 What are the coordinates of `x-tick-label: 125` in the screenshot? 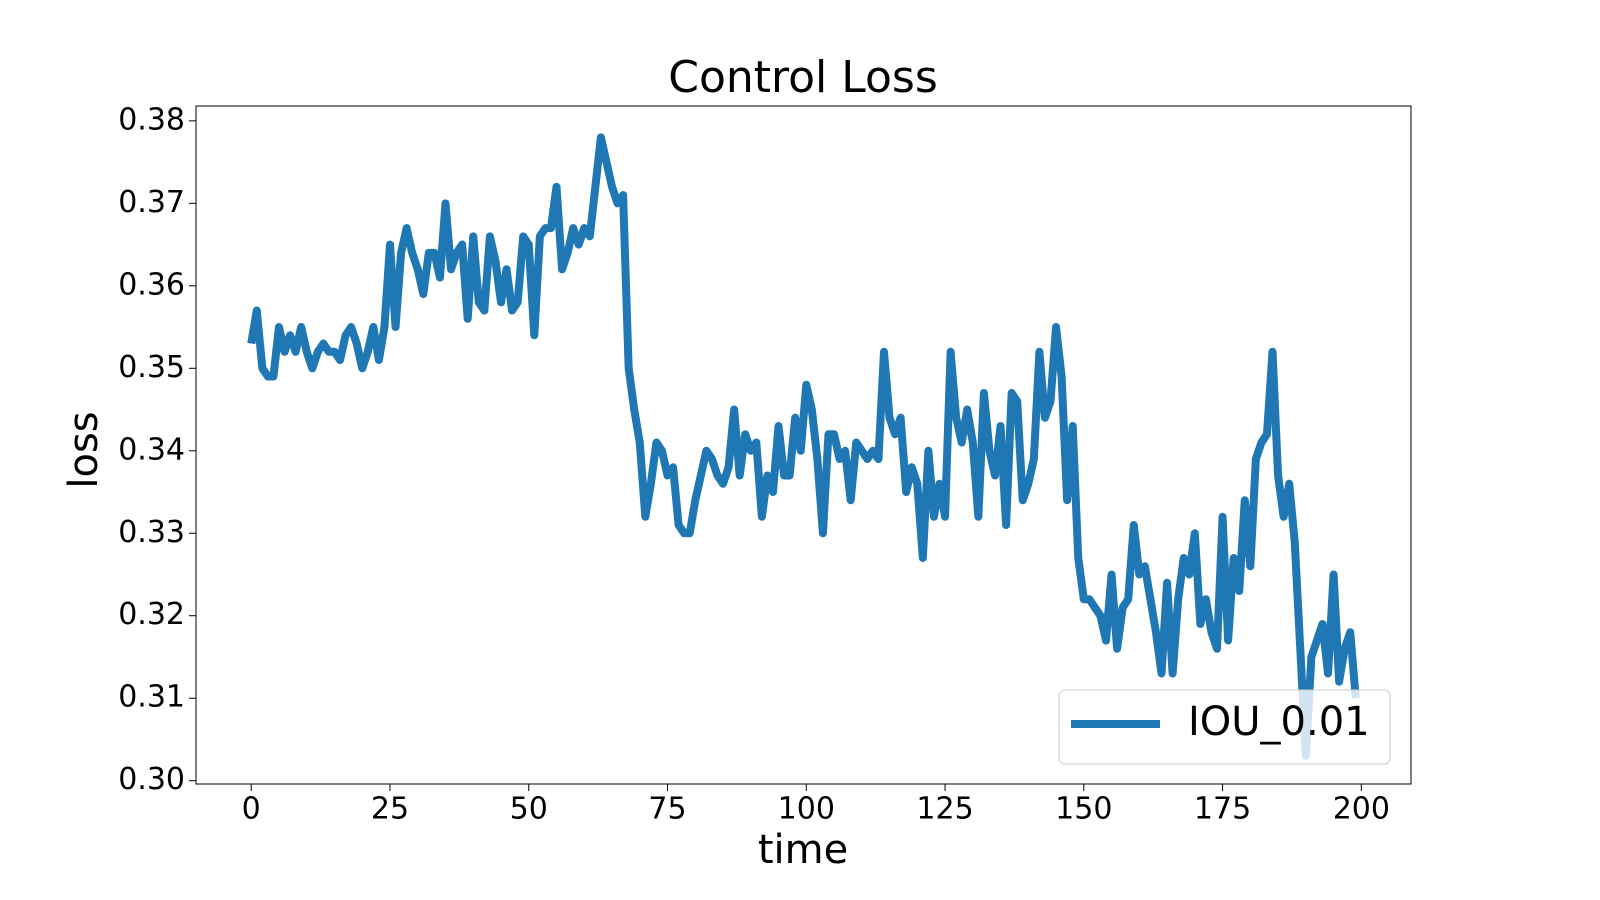 It's located at (944, 809).